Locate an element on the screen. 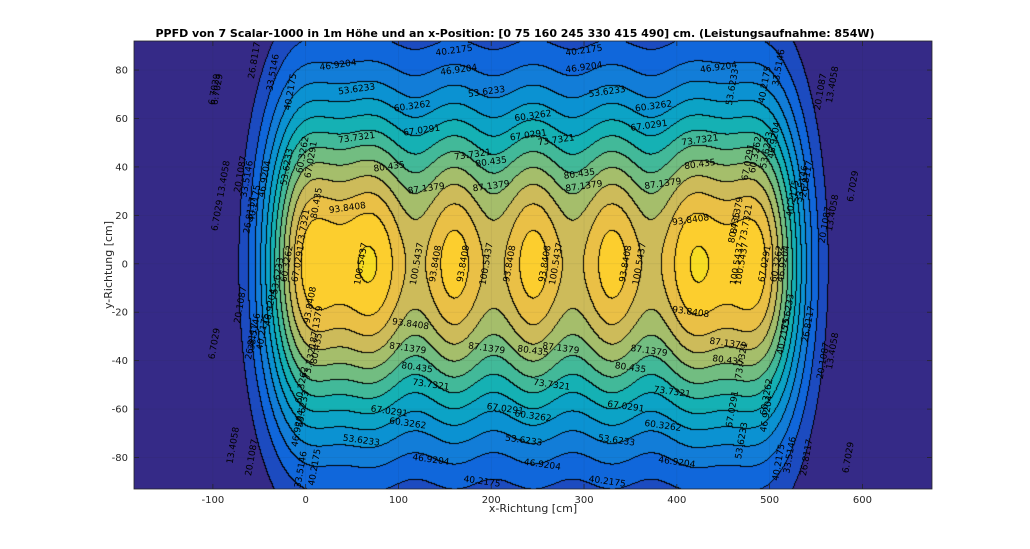 This screenshot has height=549, width=1030. x-tick-label: 600 is located at coordinates (862, 500).